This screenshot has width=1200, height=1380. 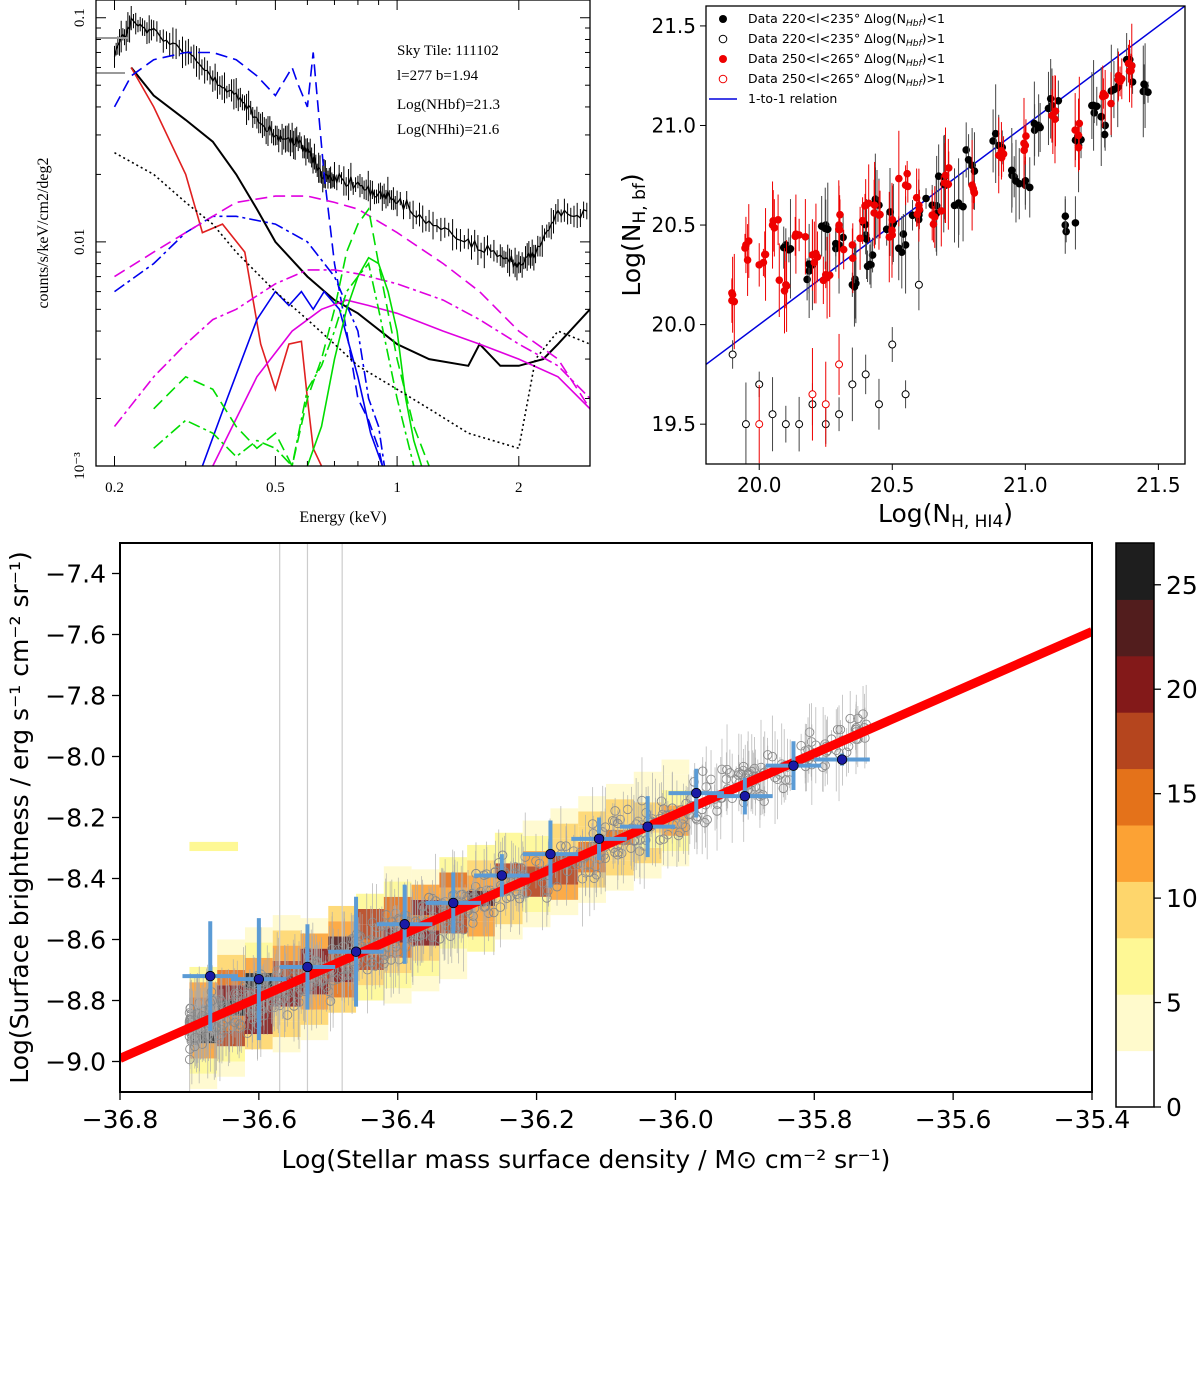 I want to click on y-tick-label: −8.6, so click(x=75, y=940).